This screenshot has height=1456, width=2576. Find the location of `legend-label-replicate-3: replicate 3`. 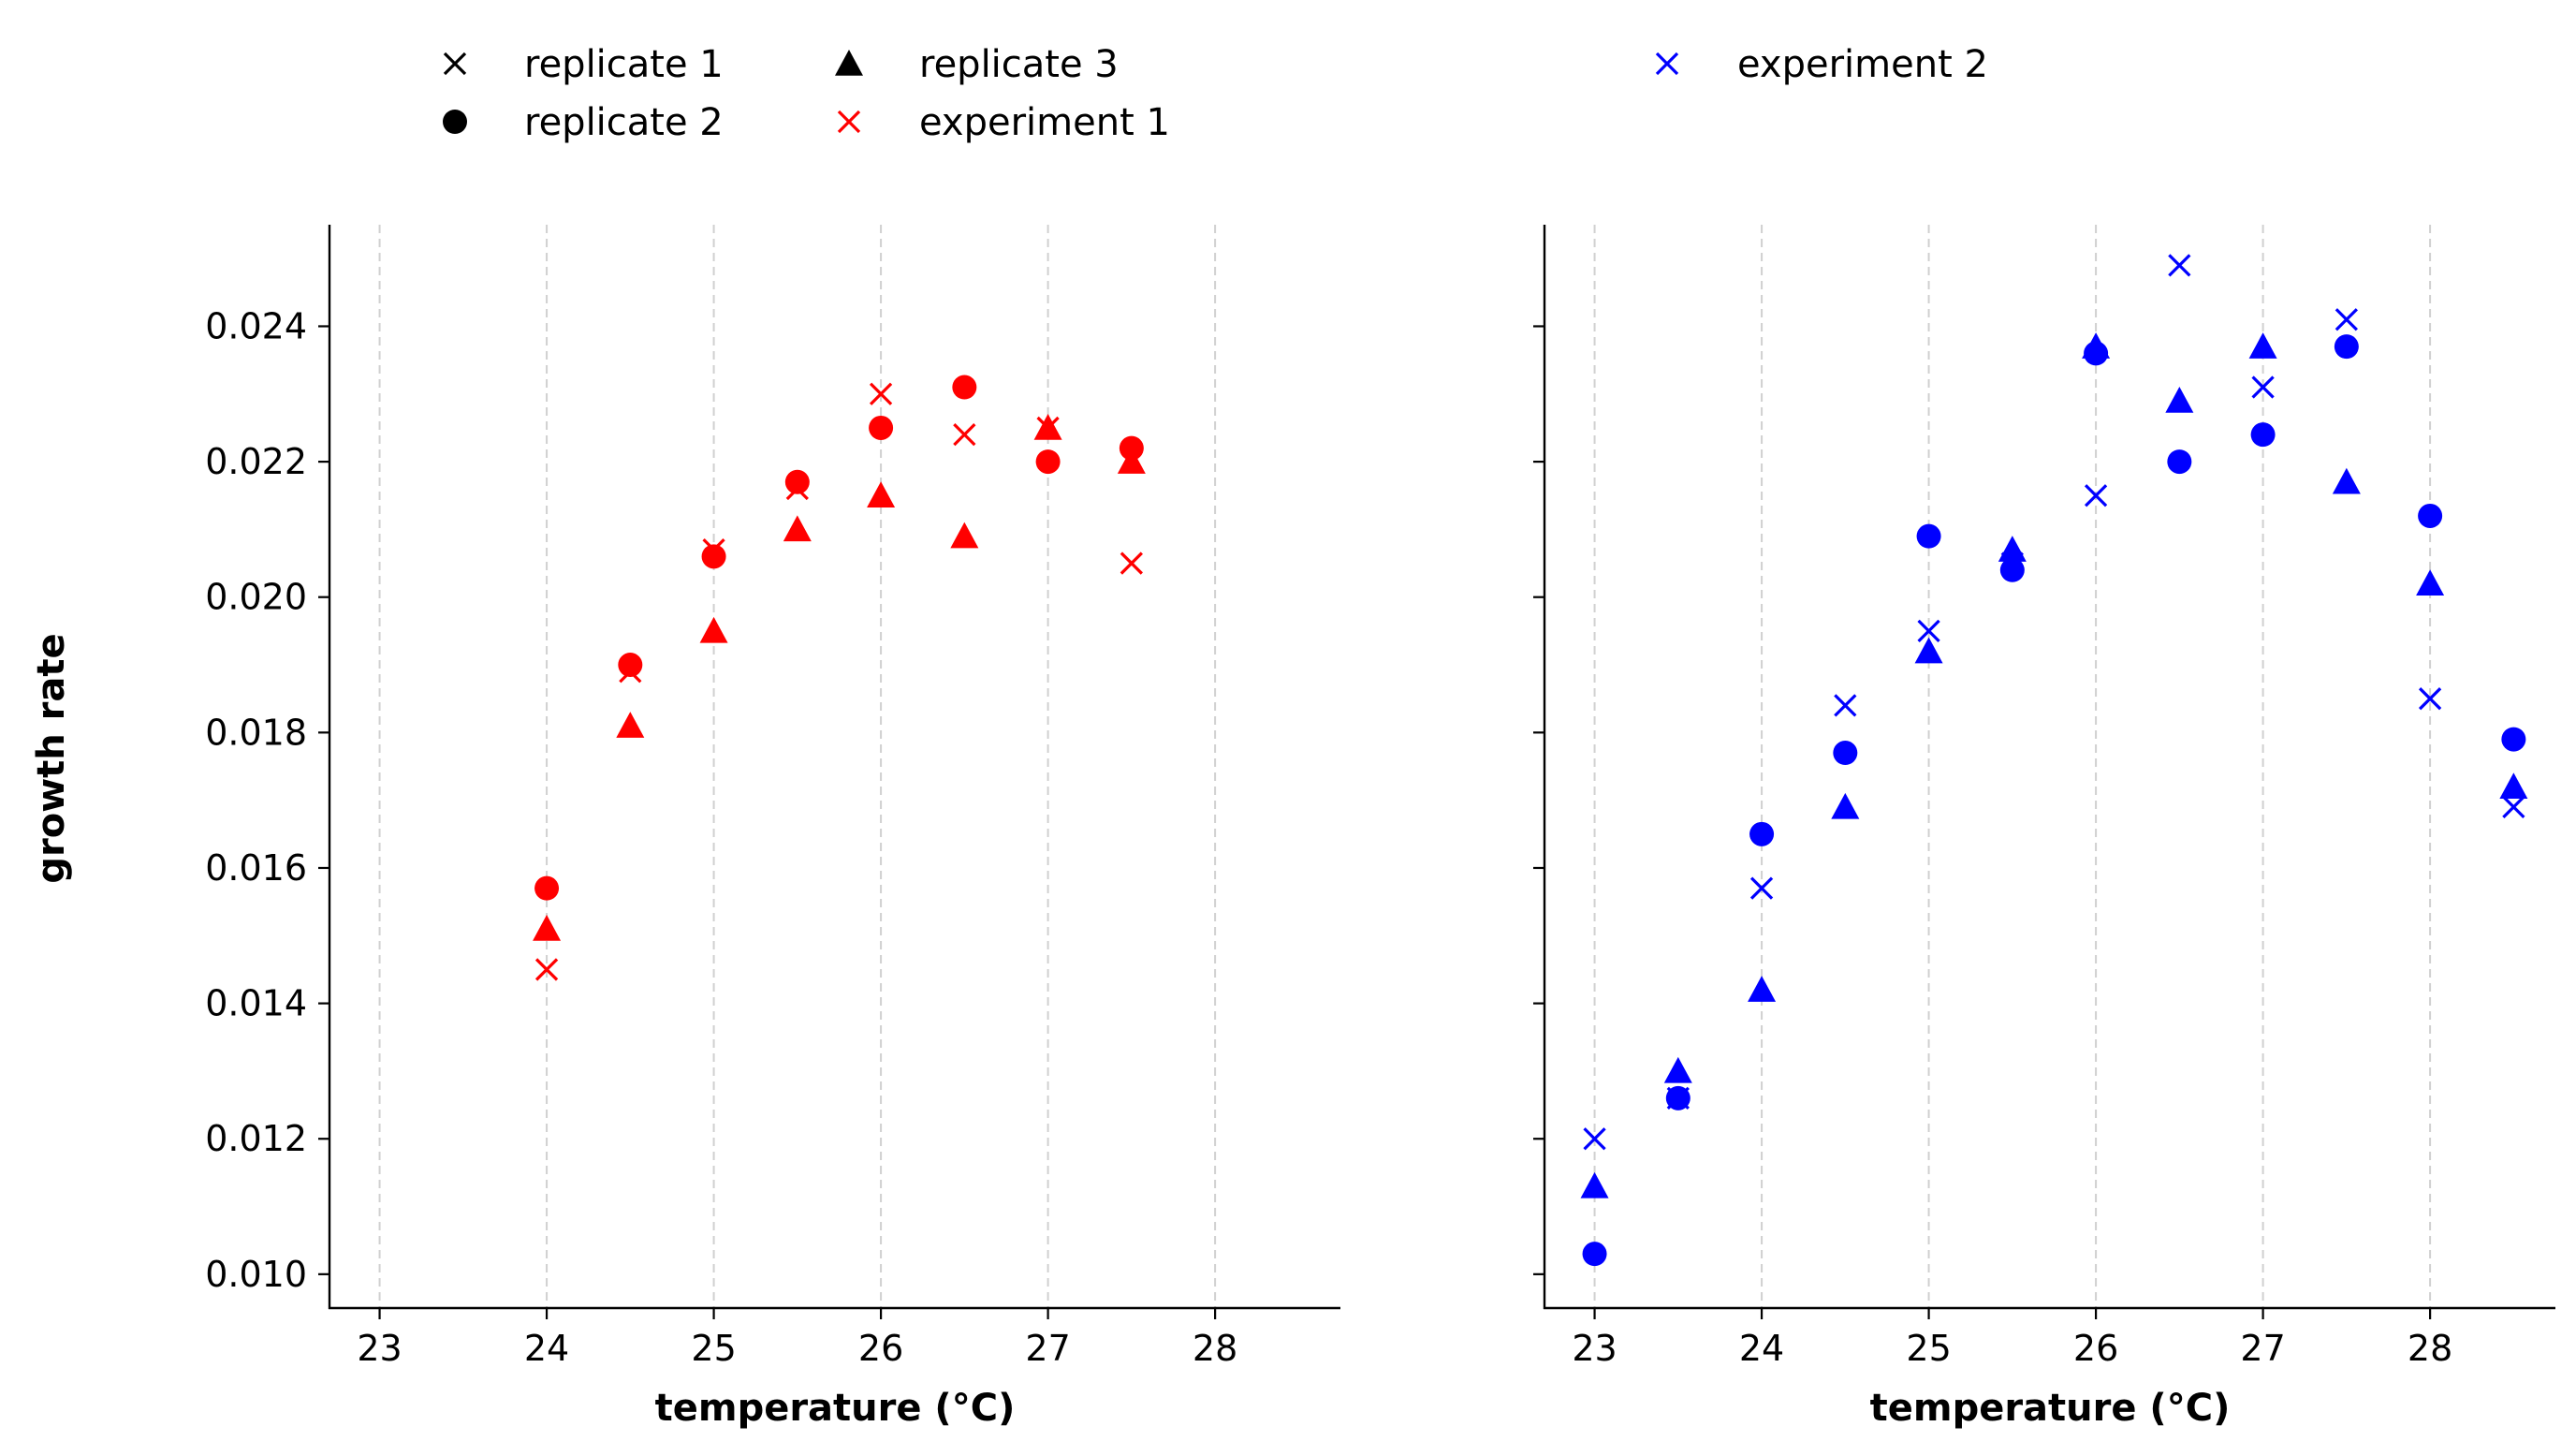

legend-label-replicate-3: replicate 3 is located at coordinates (1019, 64).